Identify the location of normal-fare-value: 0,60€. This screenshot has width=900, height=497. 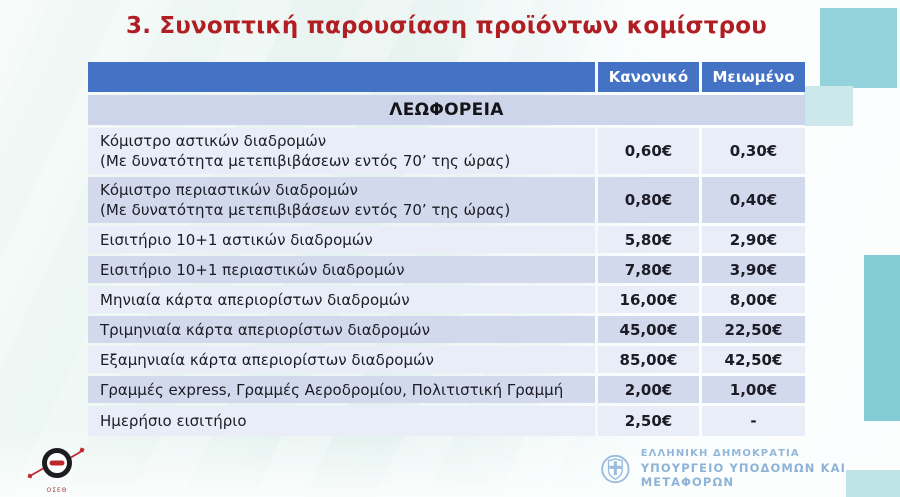
(648, 151).